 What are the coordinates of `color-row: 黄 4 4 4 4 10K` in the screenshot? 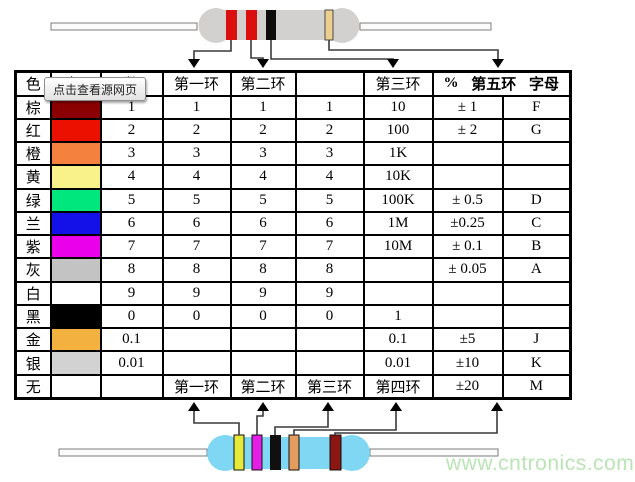 It's located at (293, 177).